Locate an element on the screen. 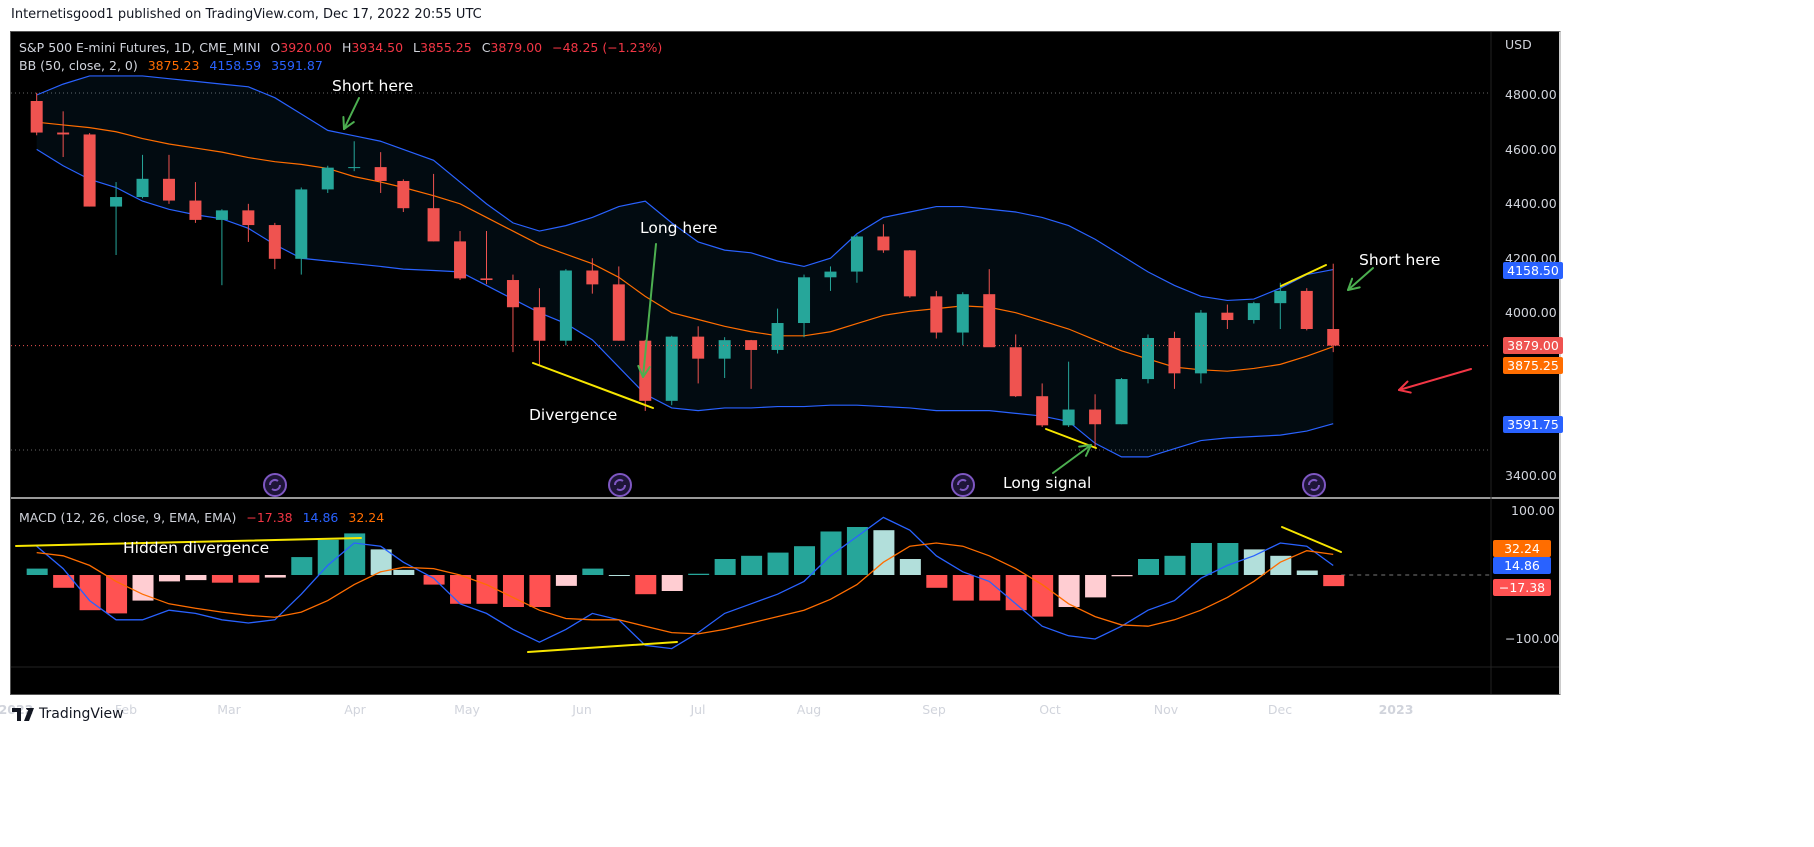  change-value: −48.25 (−1.23%) is located at coordinates (607, 47).